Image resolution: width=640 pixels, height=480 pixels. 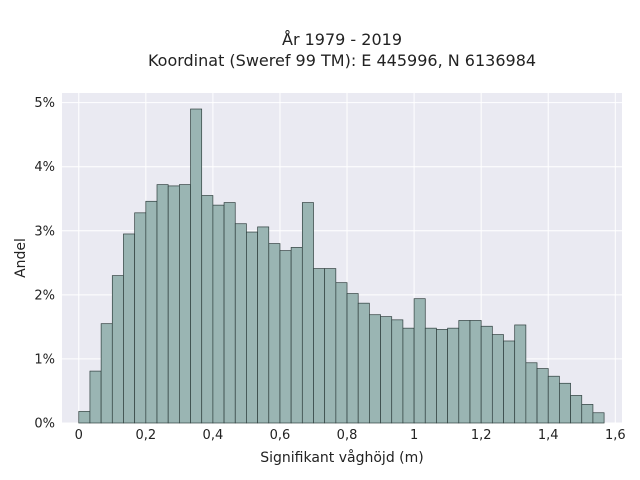 What do you see at coordinates (21, 258) in the screenshot?
I see `y-axis-label: Andel` at bounding box center [21, 258].